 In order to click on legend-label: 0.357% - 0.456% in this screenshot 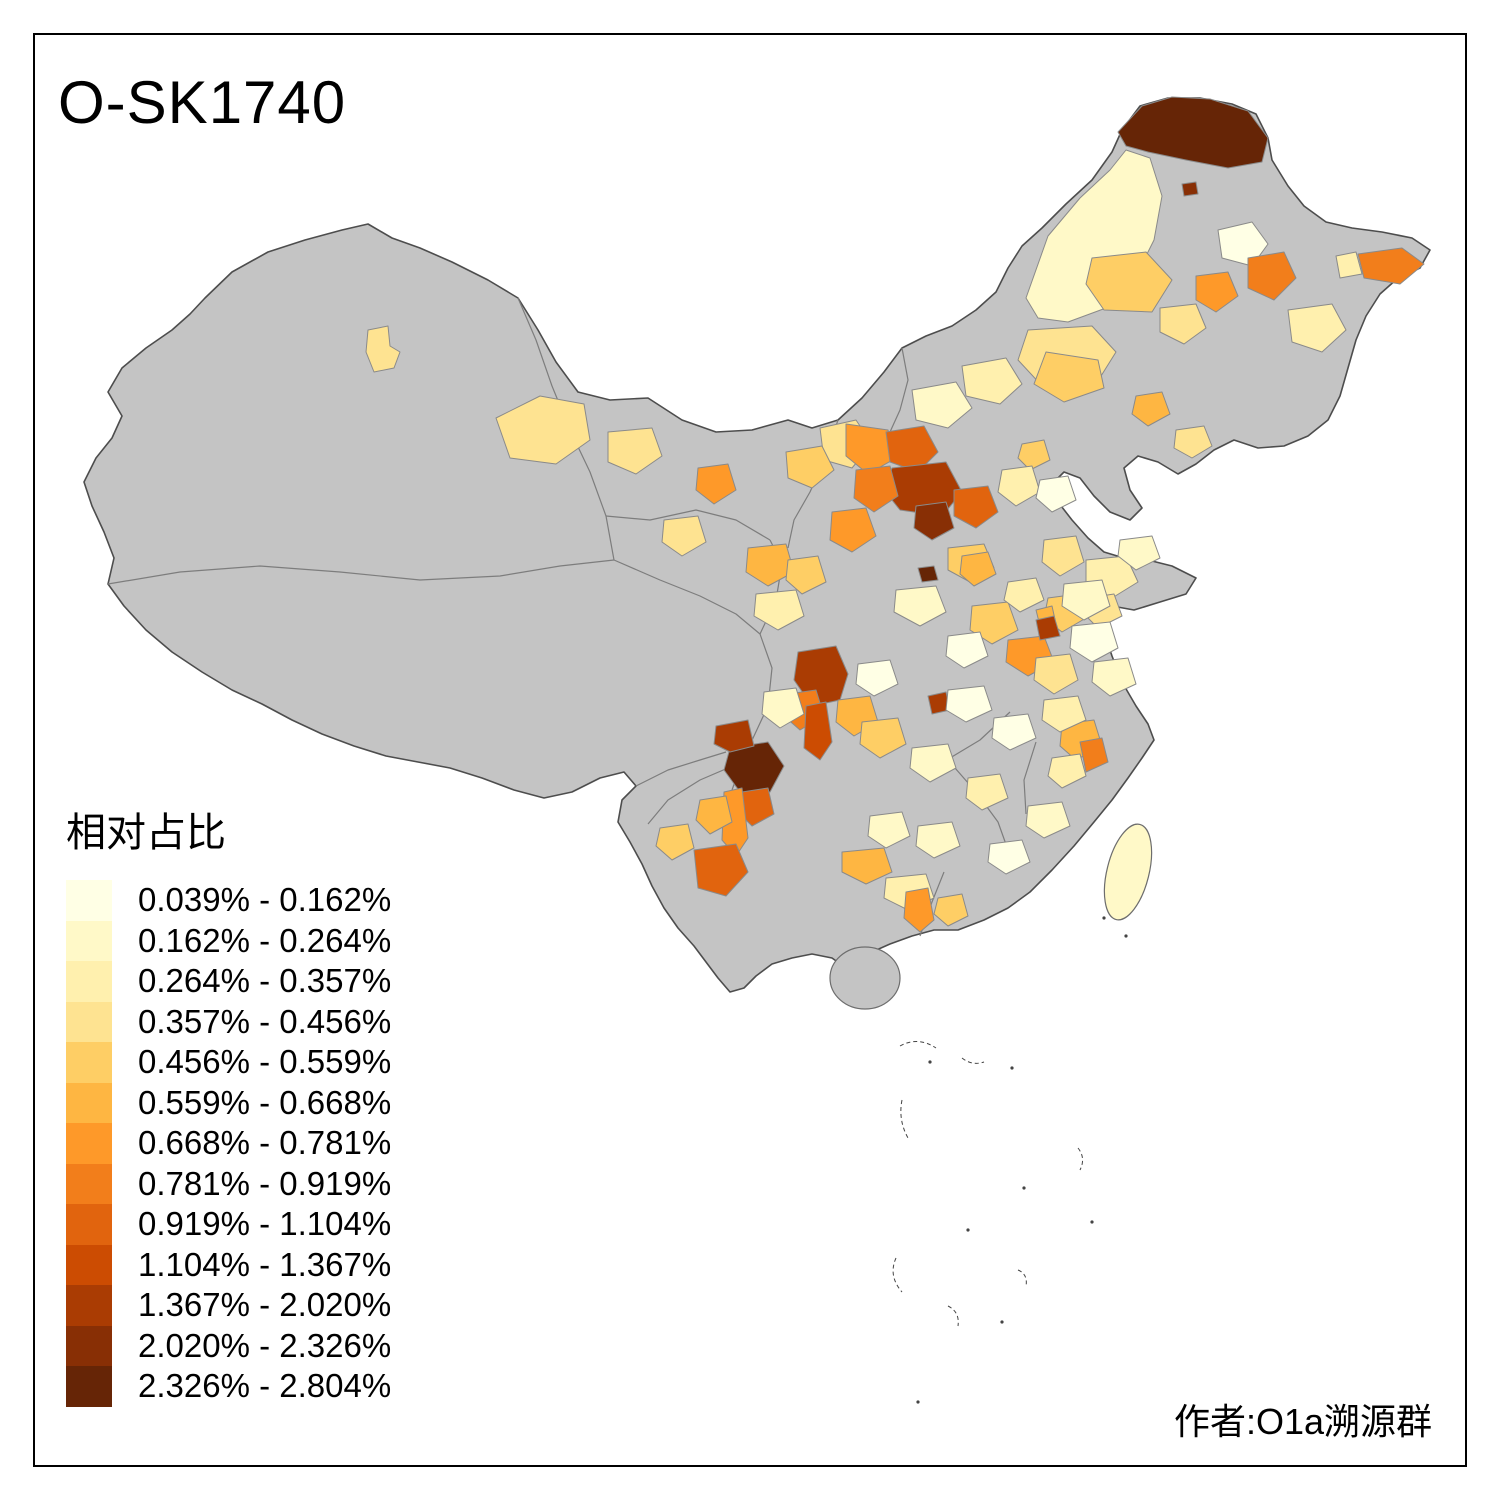, I will do `click(265, 1021)`.